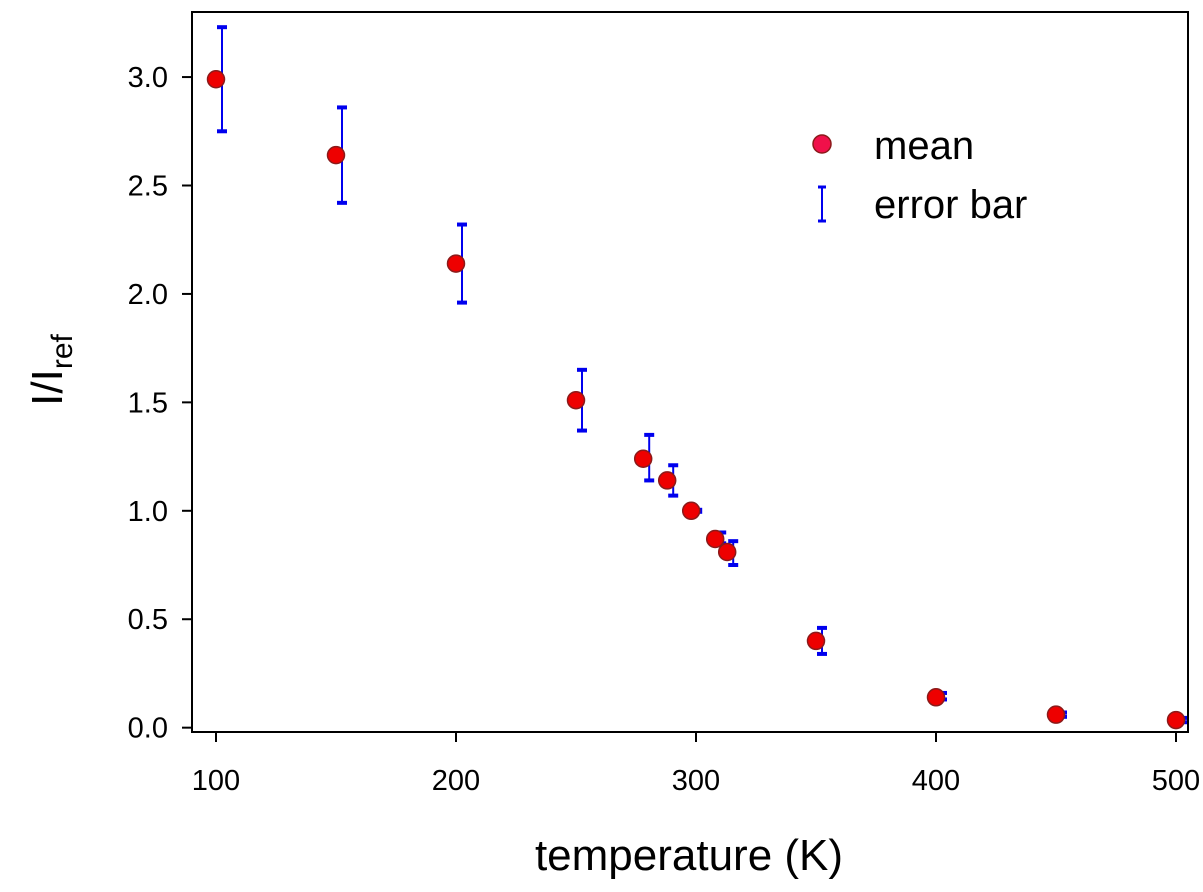  Describe the element at coordinates (62, 351) in the screenshot. I see `y-axis-title-subscript: ref` at that location.